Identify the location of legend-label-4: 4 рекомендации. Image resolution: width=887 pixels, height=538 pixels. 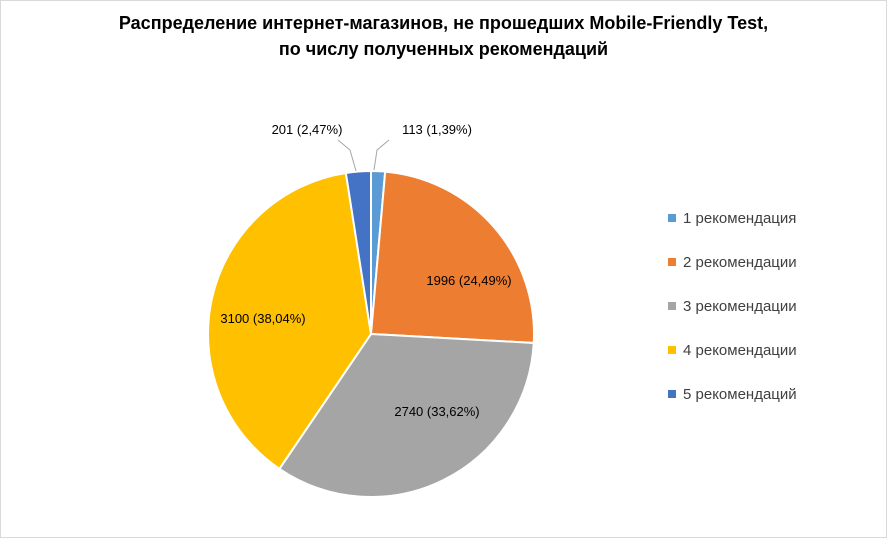
(740, 350).